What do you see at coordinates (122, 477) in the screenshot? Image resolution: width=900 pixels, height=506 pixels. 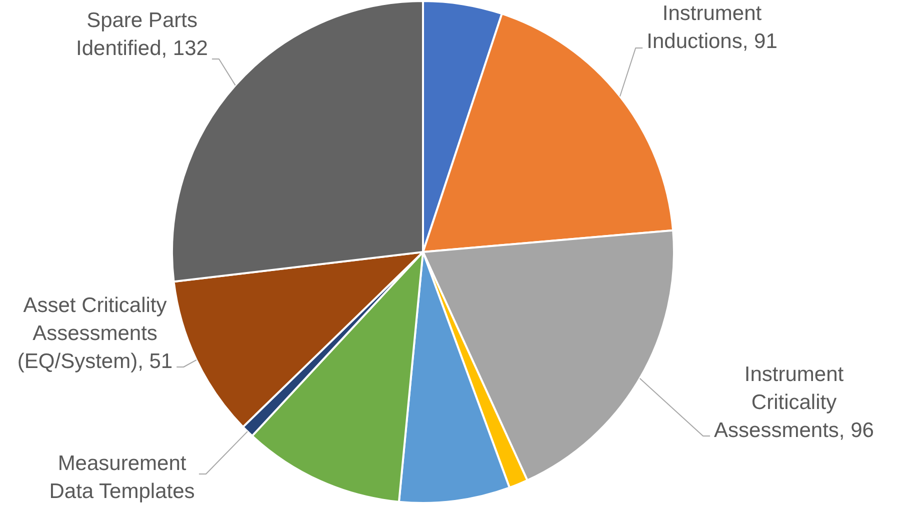 I see `slice-label: Measurement Data Templates` at bounding box center [122, 477].